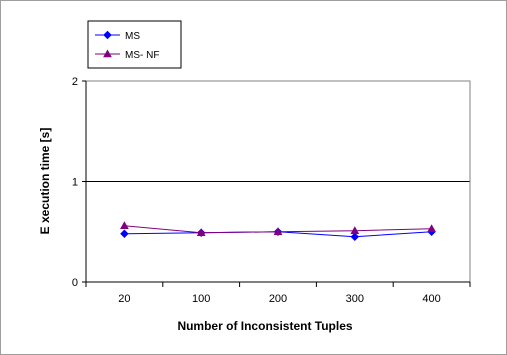 This screenshot has width=507, height=355. I want to click on legend-item-1: MS- NF, so click(127, 55).